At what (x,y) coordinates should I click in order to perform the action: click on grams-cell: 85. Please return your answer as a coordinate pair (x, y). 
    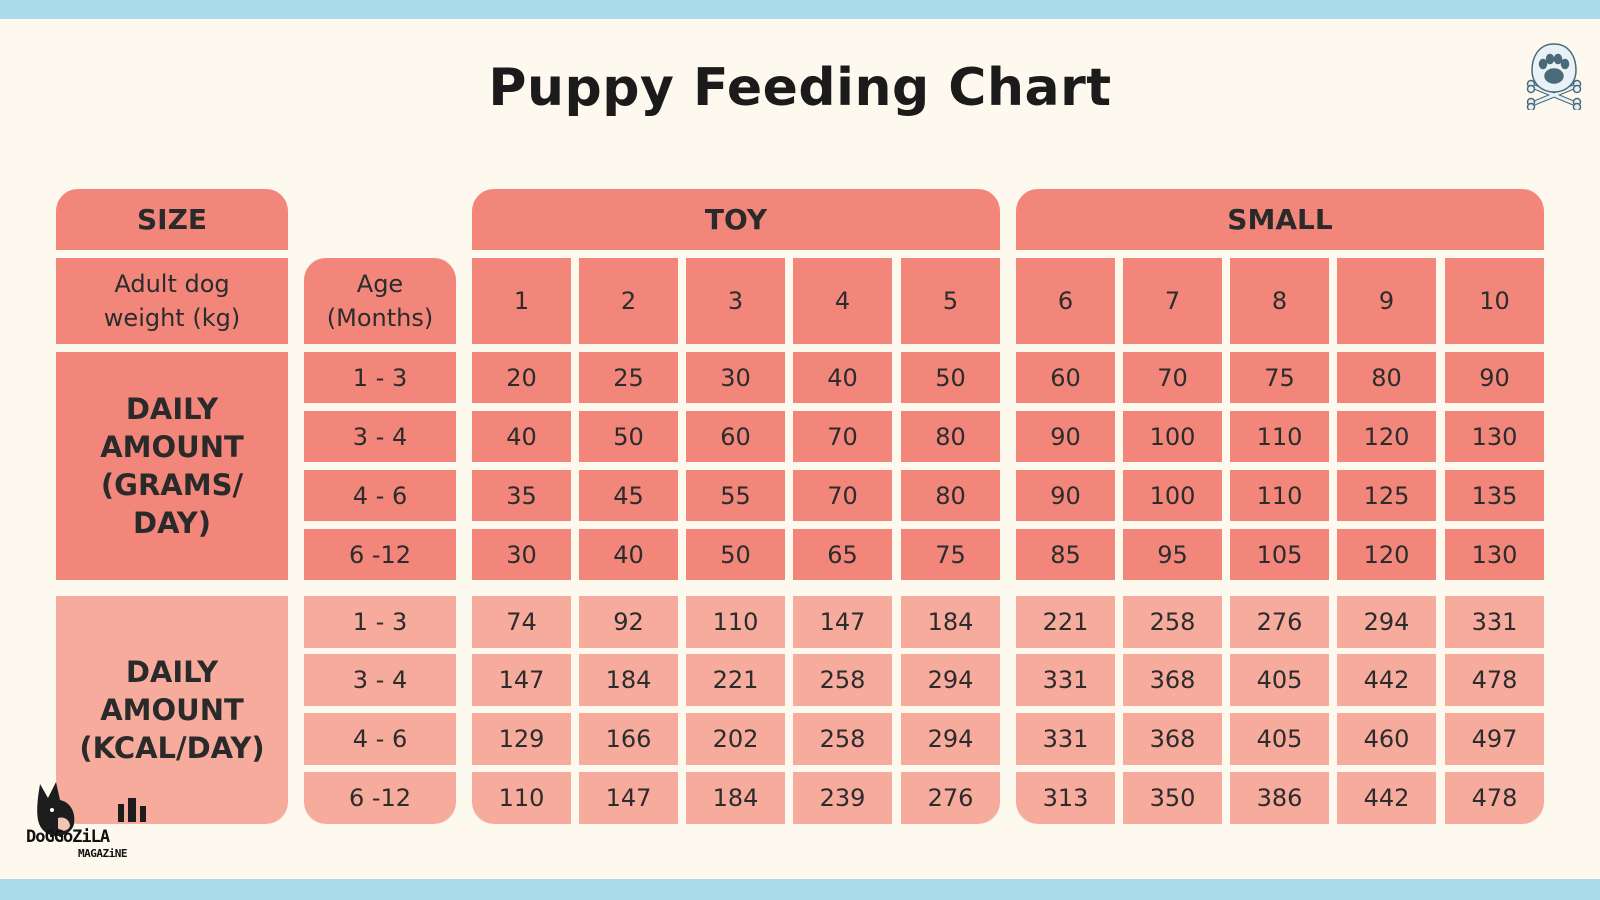
    Looking at the image, I should click on (1065, 554).